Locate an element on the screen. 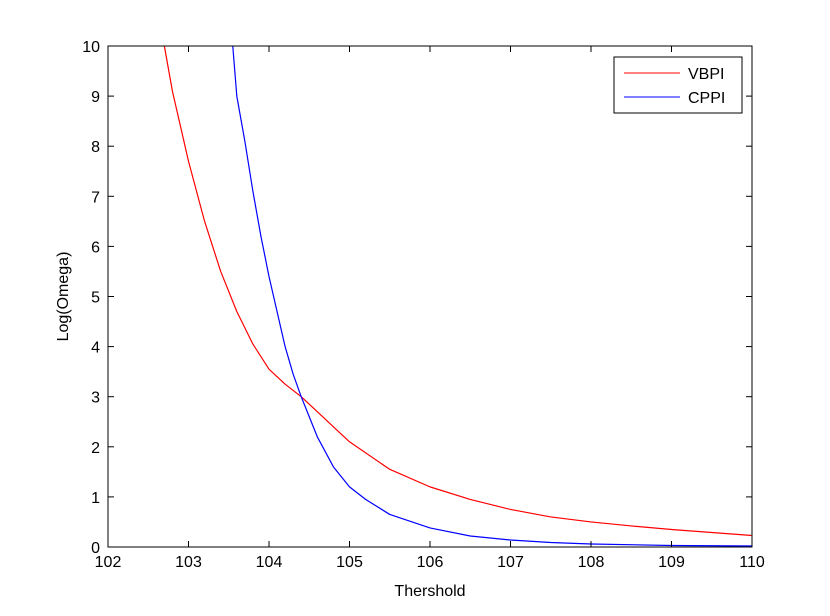 The width and height of the screenshot is (830, 616). x-tick-label: 110 is located at coordinates (752, 562).